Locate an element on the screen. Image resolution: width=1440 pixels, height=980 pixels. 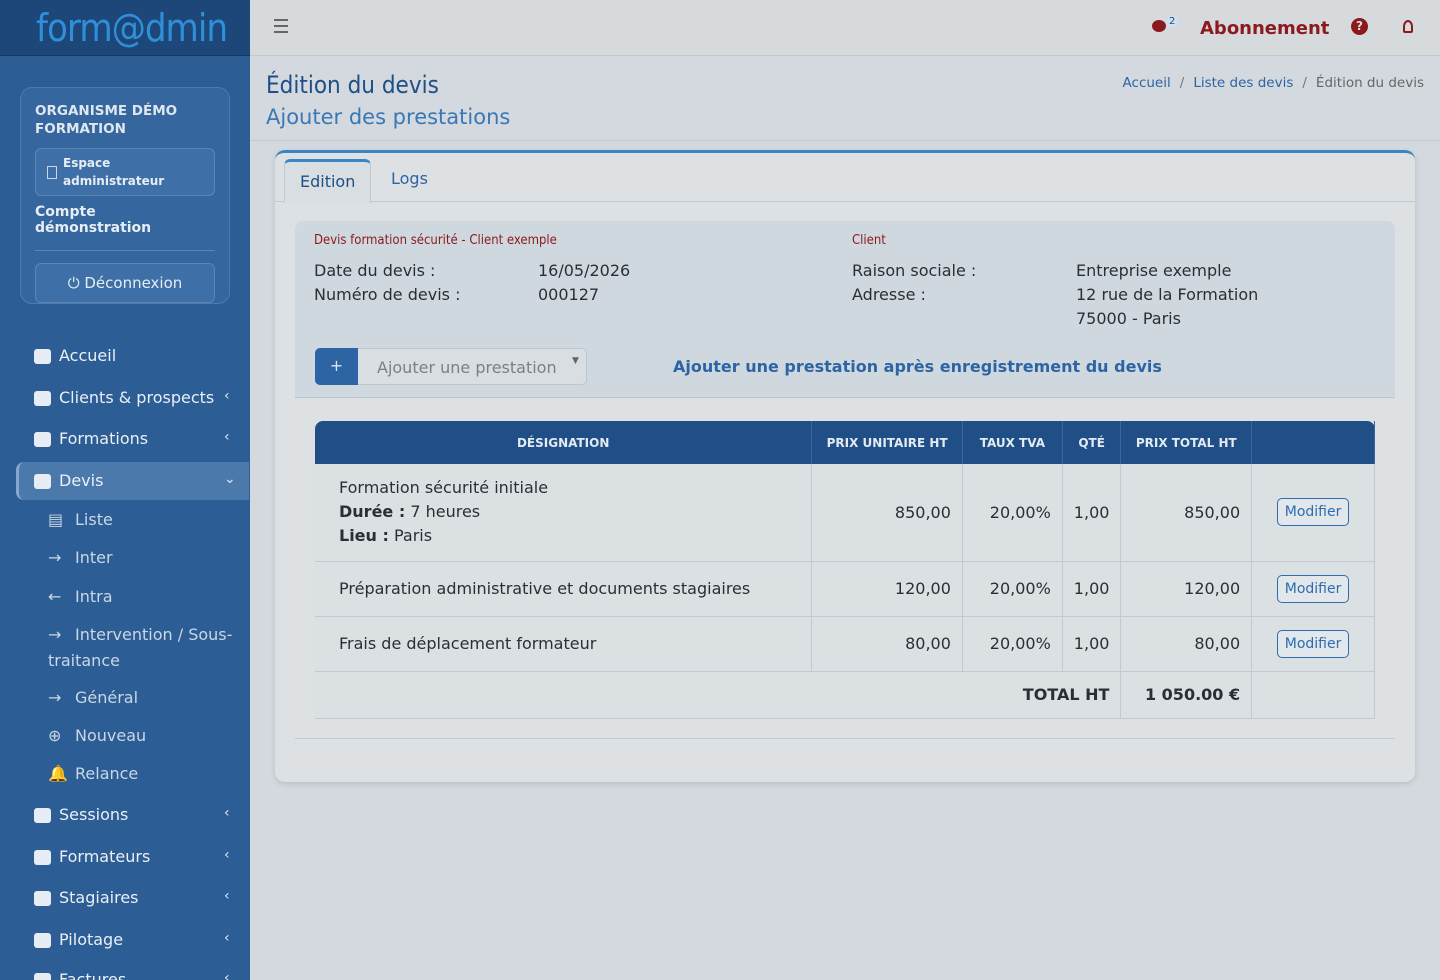
sub-item: 🔔 Relance is located at coordinates (145, 774).